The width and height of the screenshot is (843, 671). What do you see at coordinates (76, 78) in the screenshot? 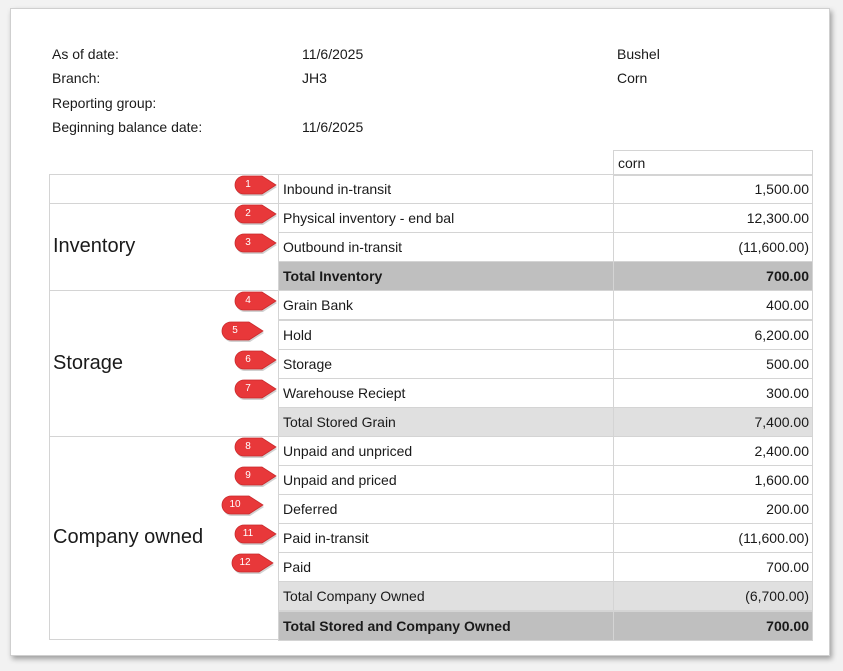
I see `branch-label: Branch:` at bounding box center [76, 78].